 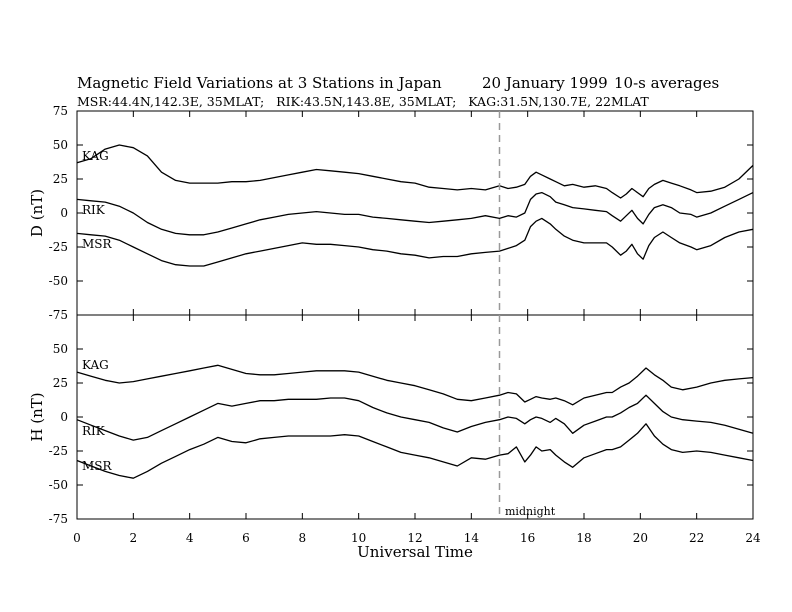 What do you see at coordinates (37, 416) in the screenshot?
I see `h-axis-label: H (nT)` at bounding box center [37, 416].